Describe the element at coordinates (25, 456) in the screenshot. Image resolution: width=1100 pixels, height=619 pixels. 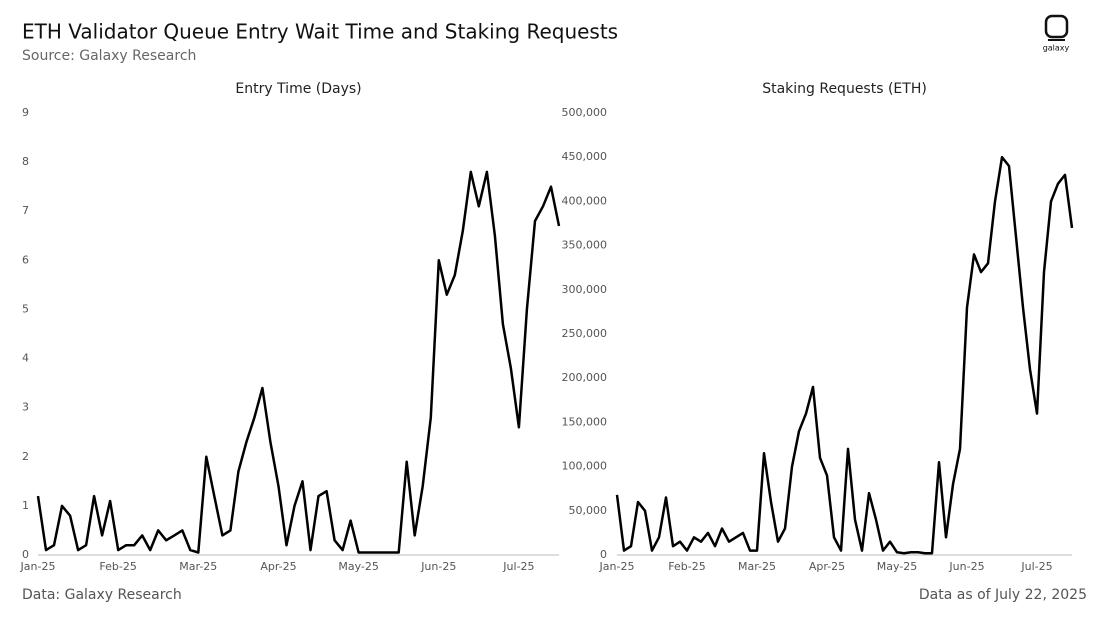
I see `y-tick-label: 2` at that location.